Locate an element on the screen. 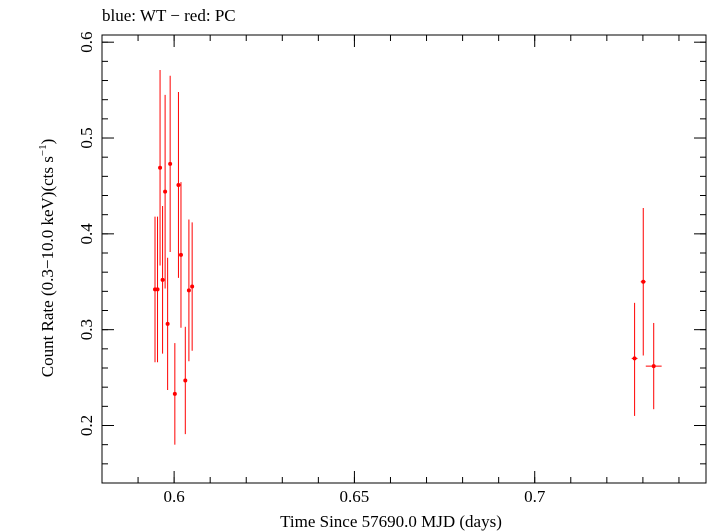 The image size is (709, 532). x-tick-label: 0.7 is located at coordinates (535, 496).